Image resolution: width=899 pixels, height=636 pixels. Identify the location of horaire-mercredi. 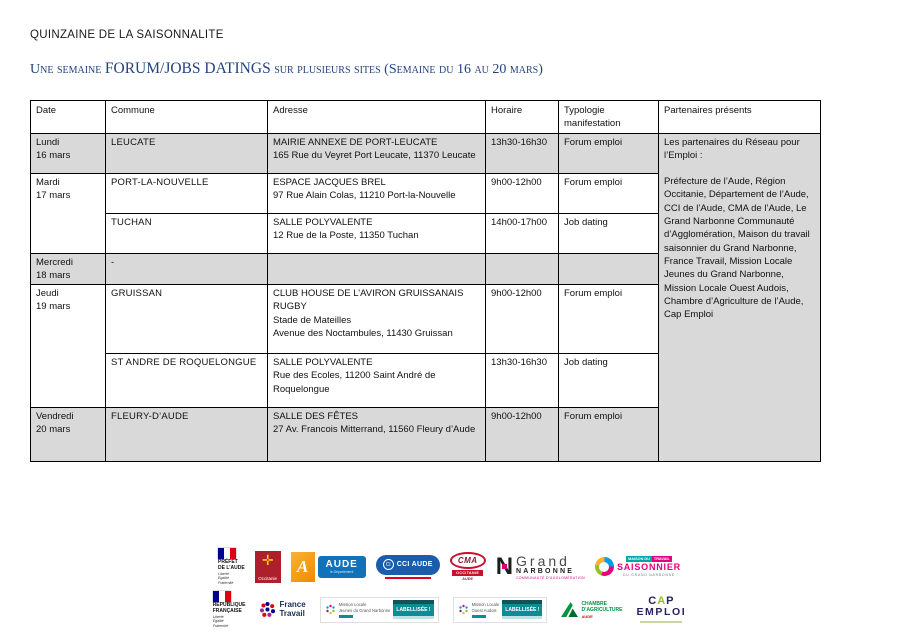
(522, 269).